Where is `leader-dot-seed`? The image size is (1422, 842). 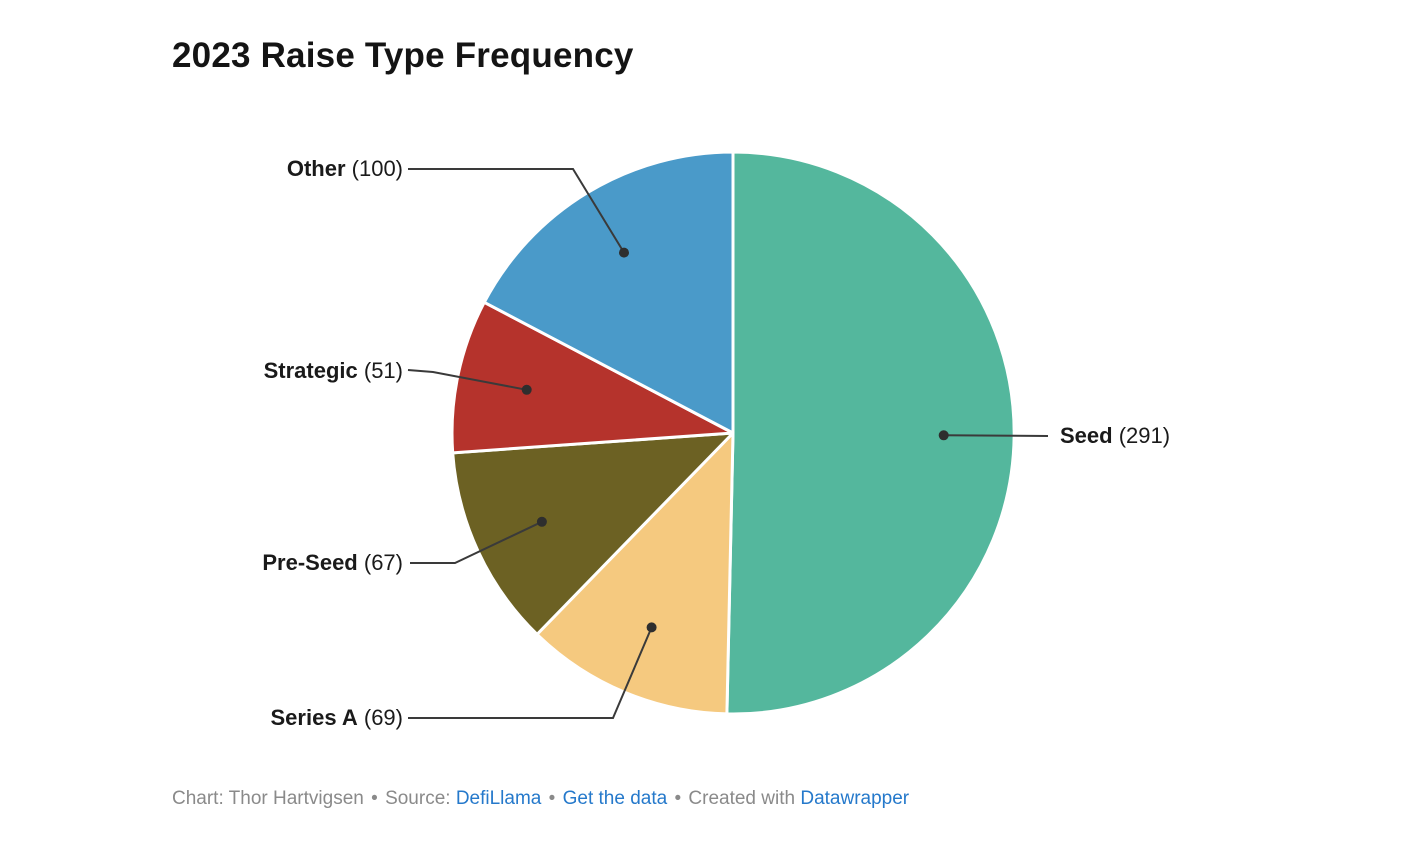
leader-dot-seed is located at coordinates (943, 435).